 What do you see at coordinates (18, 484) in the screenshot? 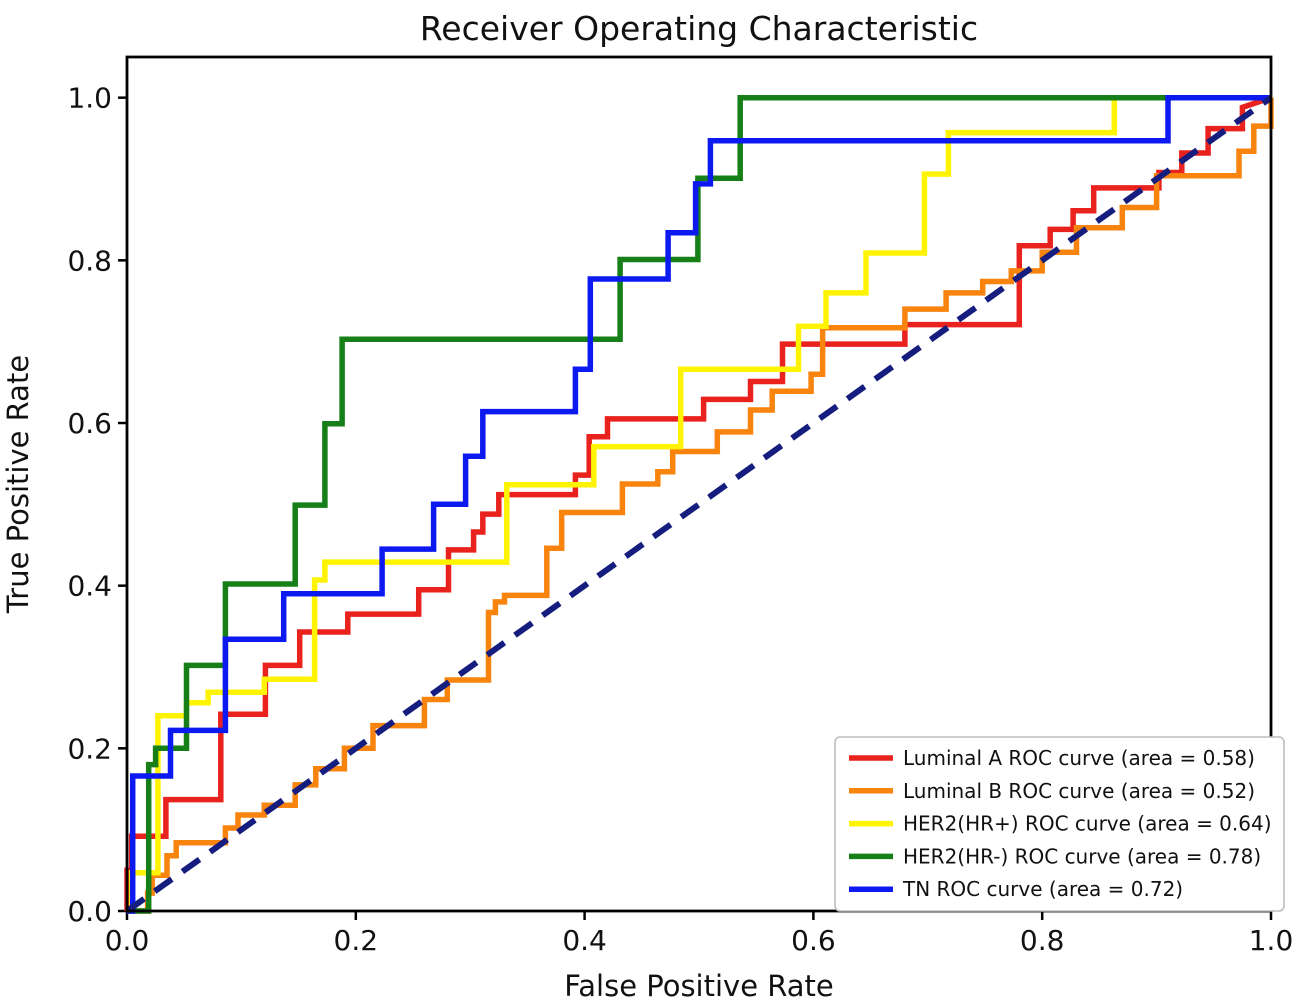
I see `y-axis-label: True Positive Rate` at bounding box center [18, 484].